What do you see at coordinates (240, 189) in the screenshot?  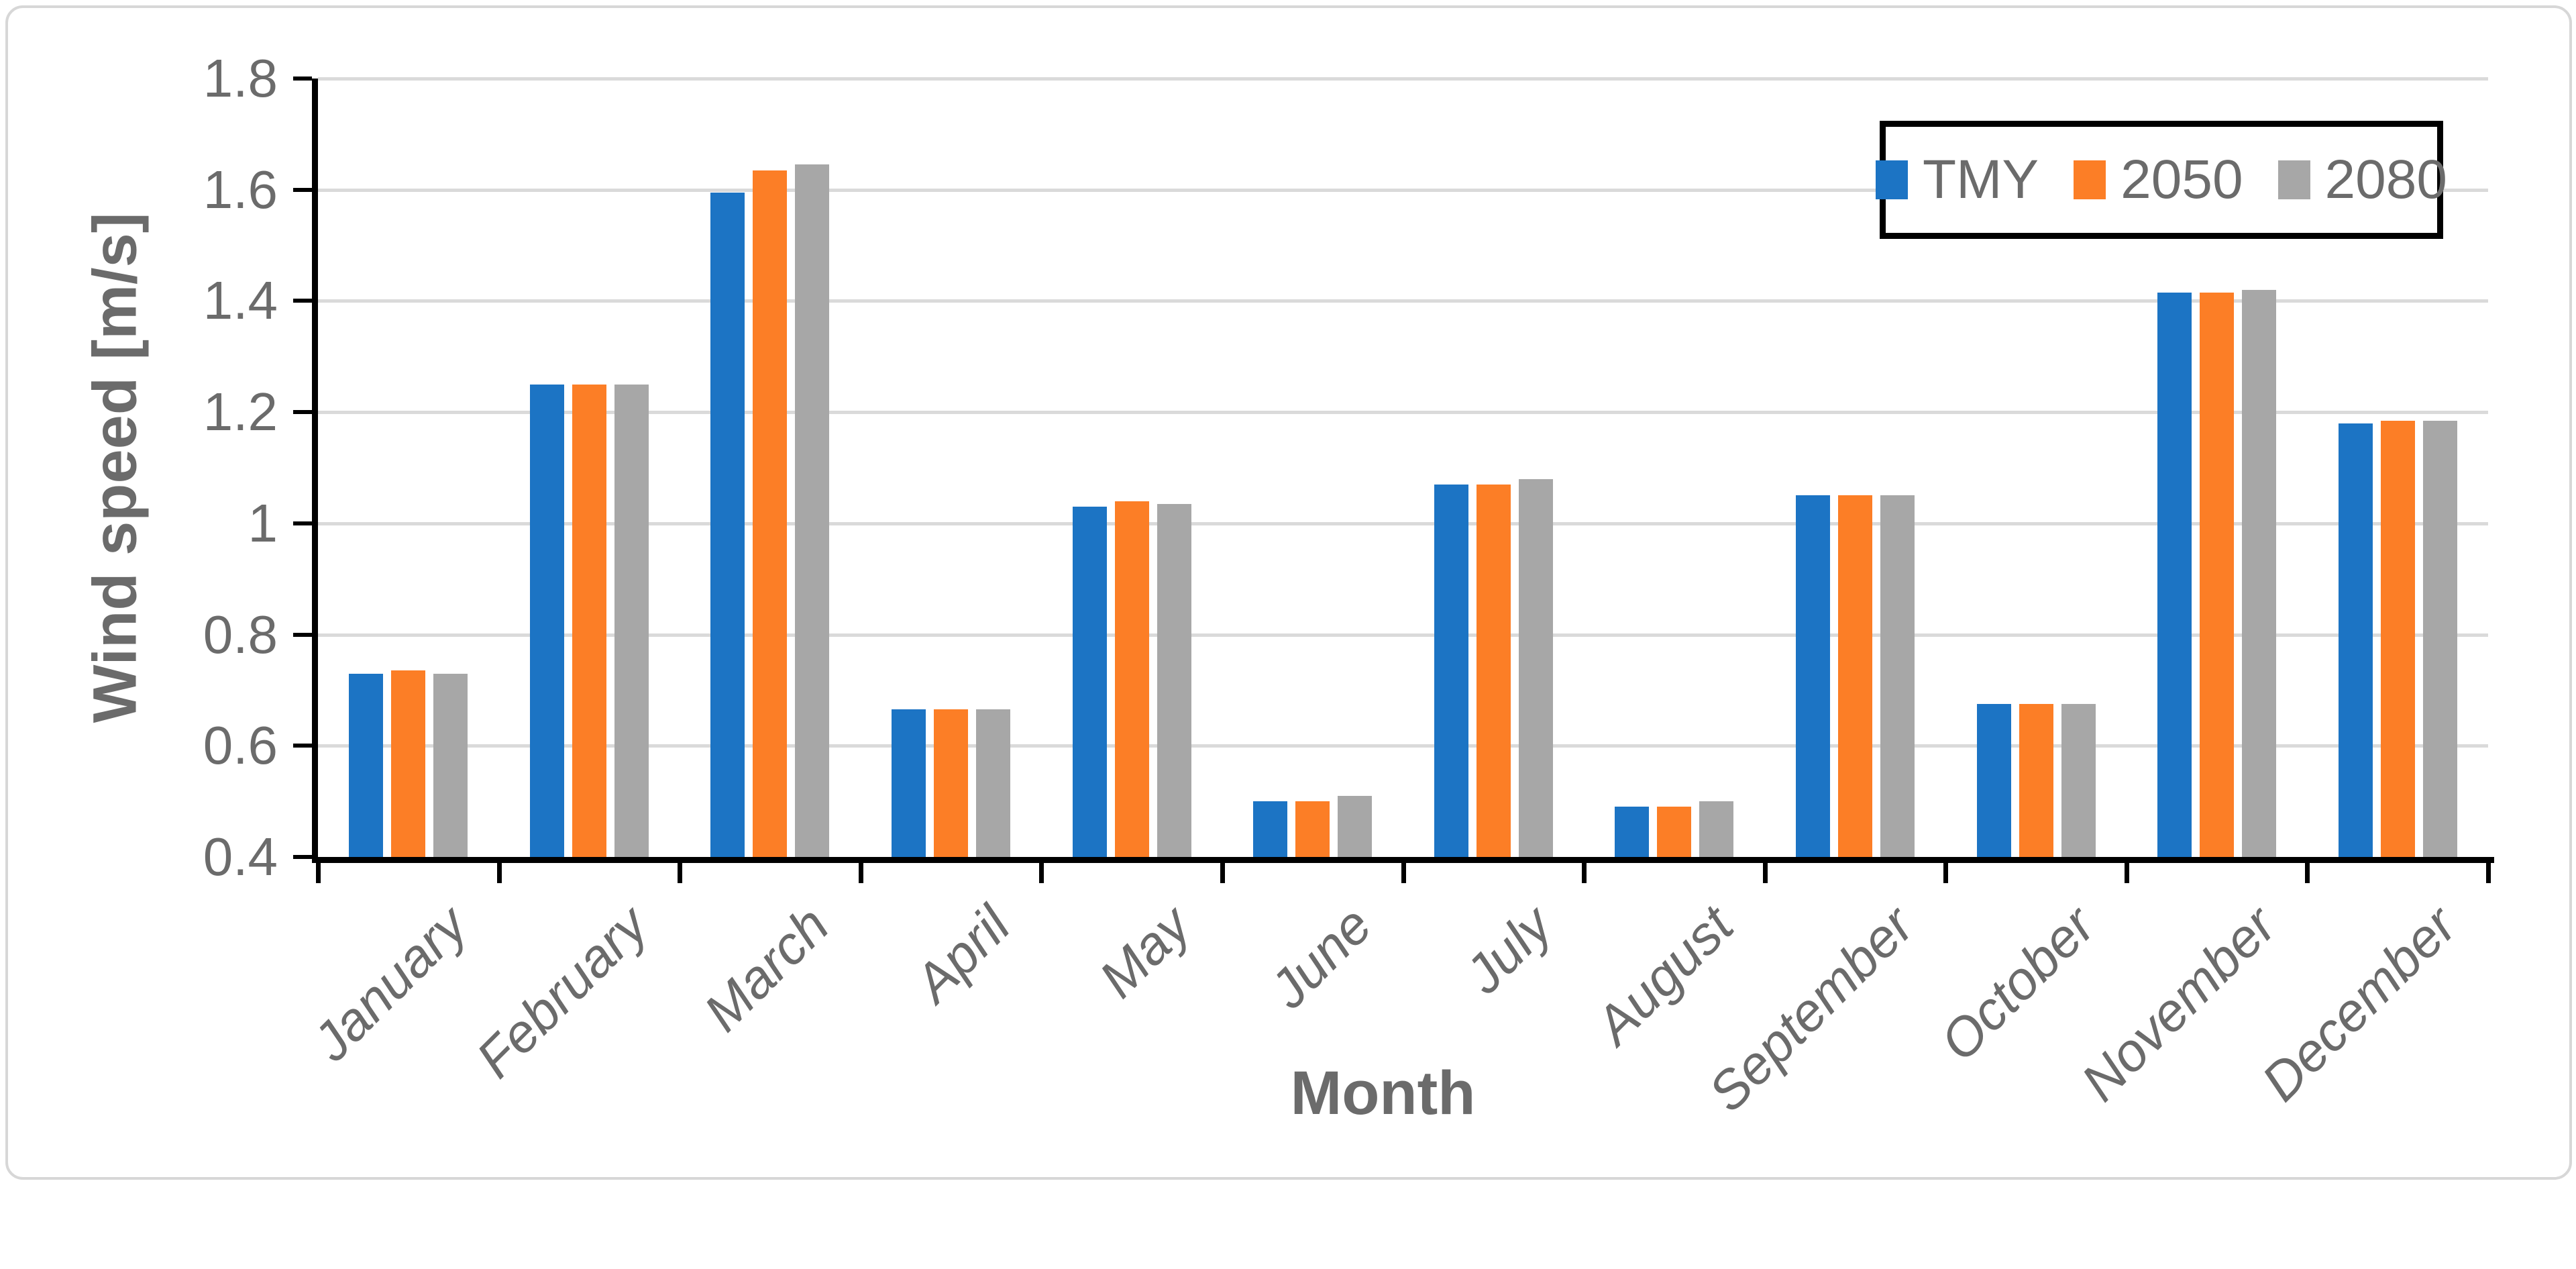 I see `y-tick-label: 1.6` at bounding box center [240, 189].